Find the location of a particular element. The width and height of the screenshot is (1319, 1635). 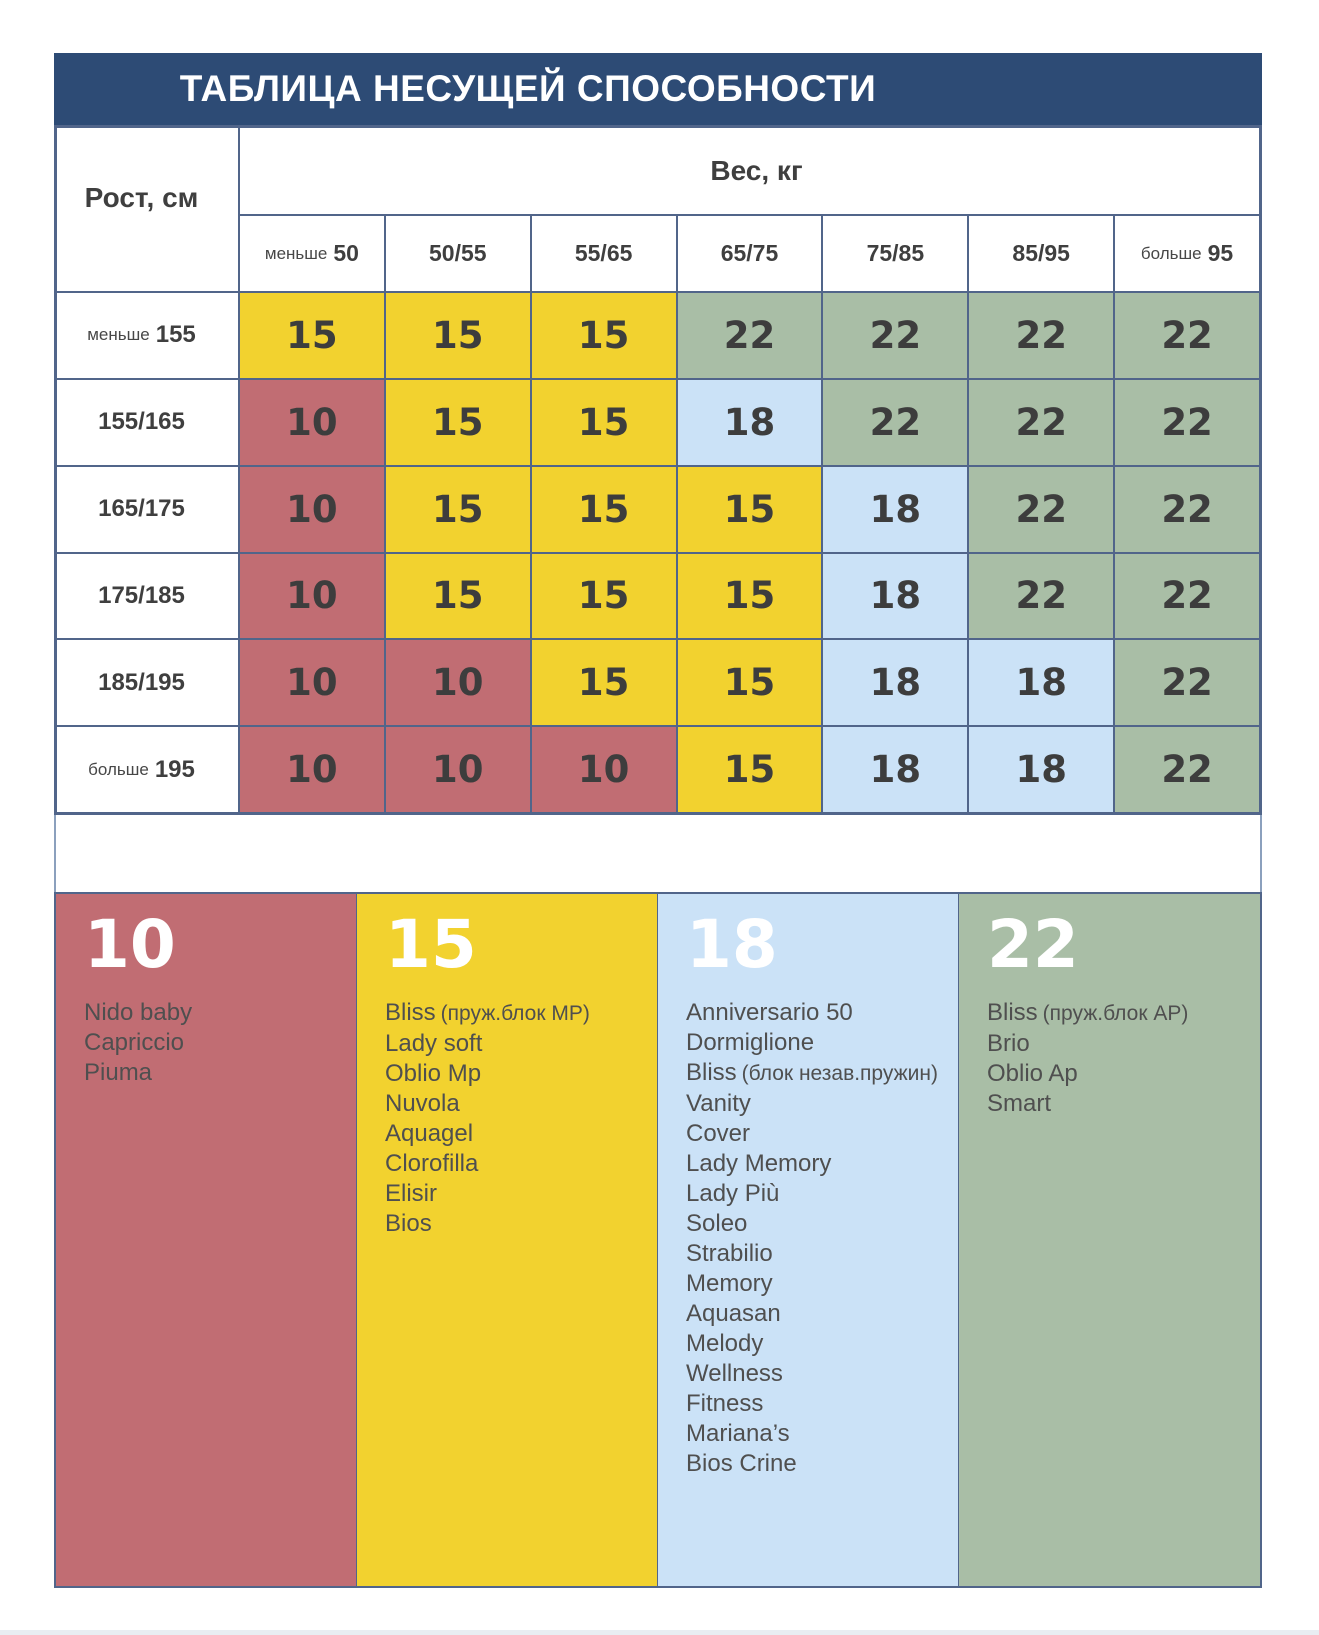

product-item: Dormiglione is located at coordinates (750, 1042).